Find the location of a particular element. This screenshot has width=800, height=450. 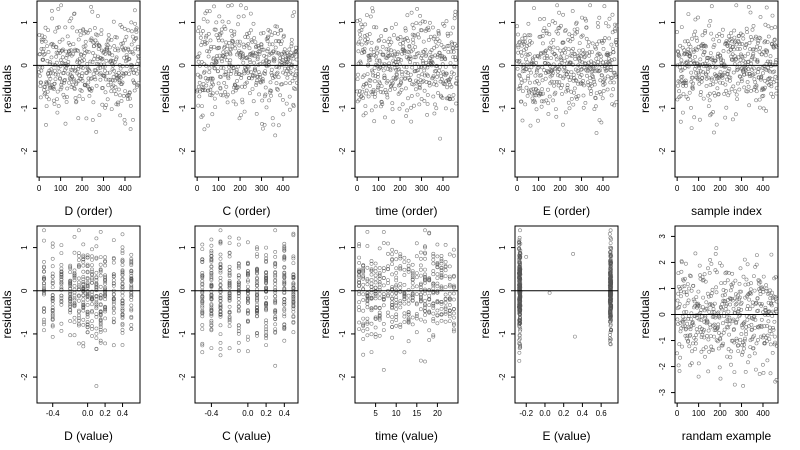

x-axis-label: time (order) is located at coordinates (406, 211).